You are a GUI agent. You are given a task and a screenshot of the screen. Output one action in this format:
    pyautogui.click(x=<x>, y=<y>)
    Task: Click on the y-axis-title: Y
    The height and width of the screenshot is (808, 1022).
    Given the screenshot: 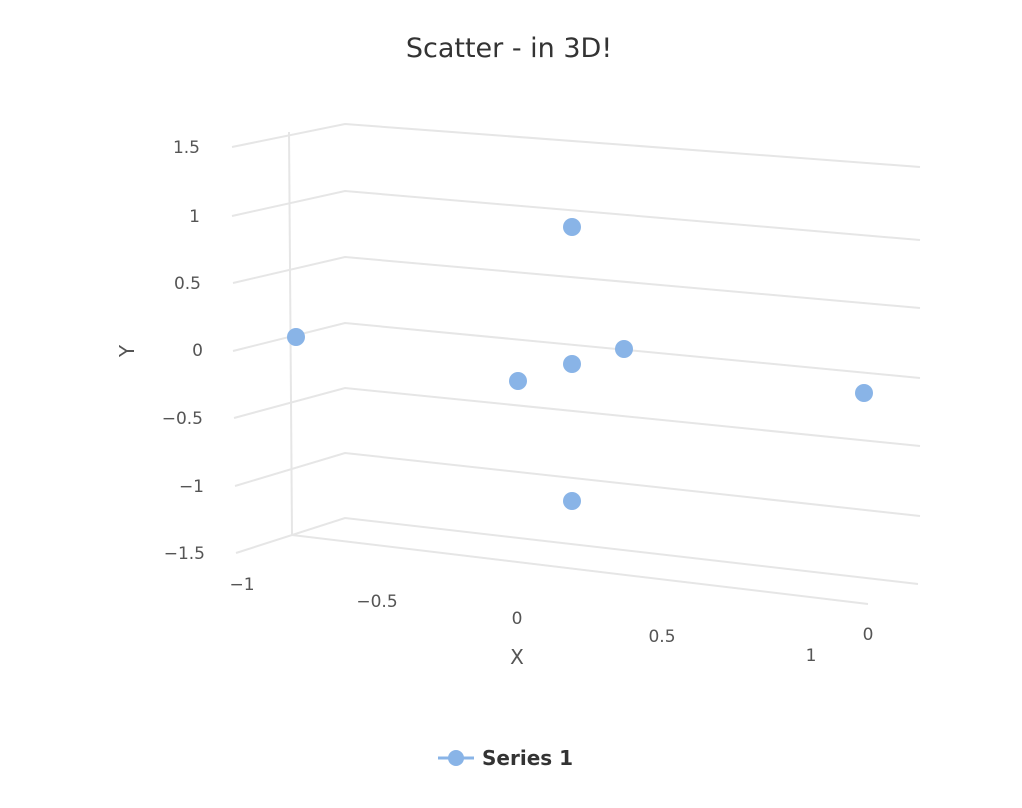 What is the action you would take?
    pyautogui.click(x=127, y=351)
    